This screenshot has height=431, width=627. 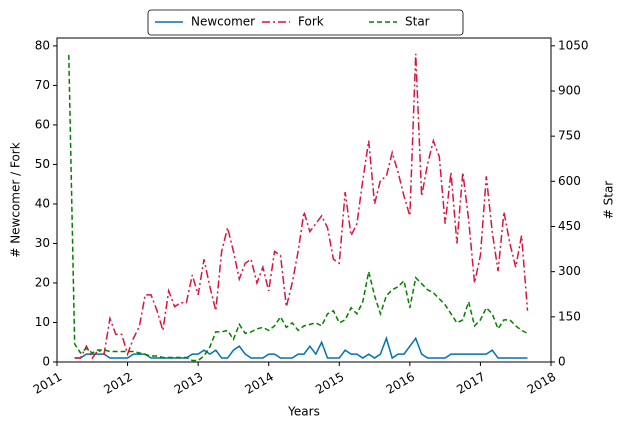 What do you see at coordinates (569, 226) in the screenshot?
I see `y2-tick-label: 450` at bounding box center [569, 226].